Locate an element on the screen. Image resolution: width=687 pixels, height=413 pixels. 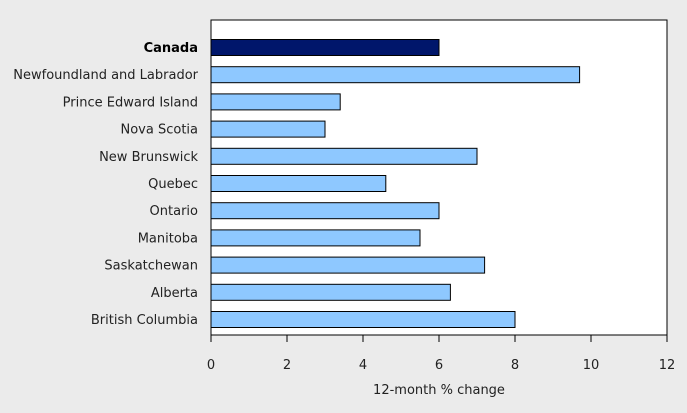
bar-ontario is located at coordinates (325, 211).